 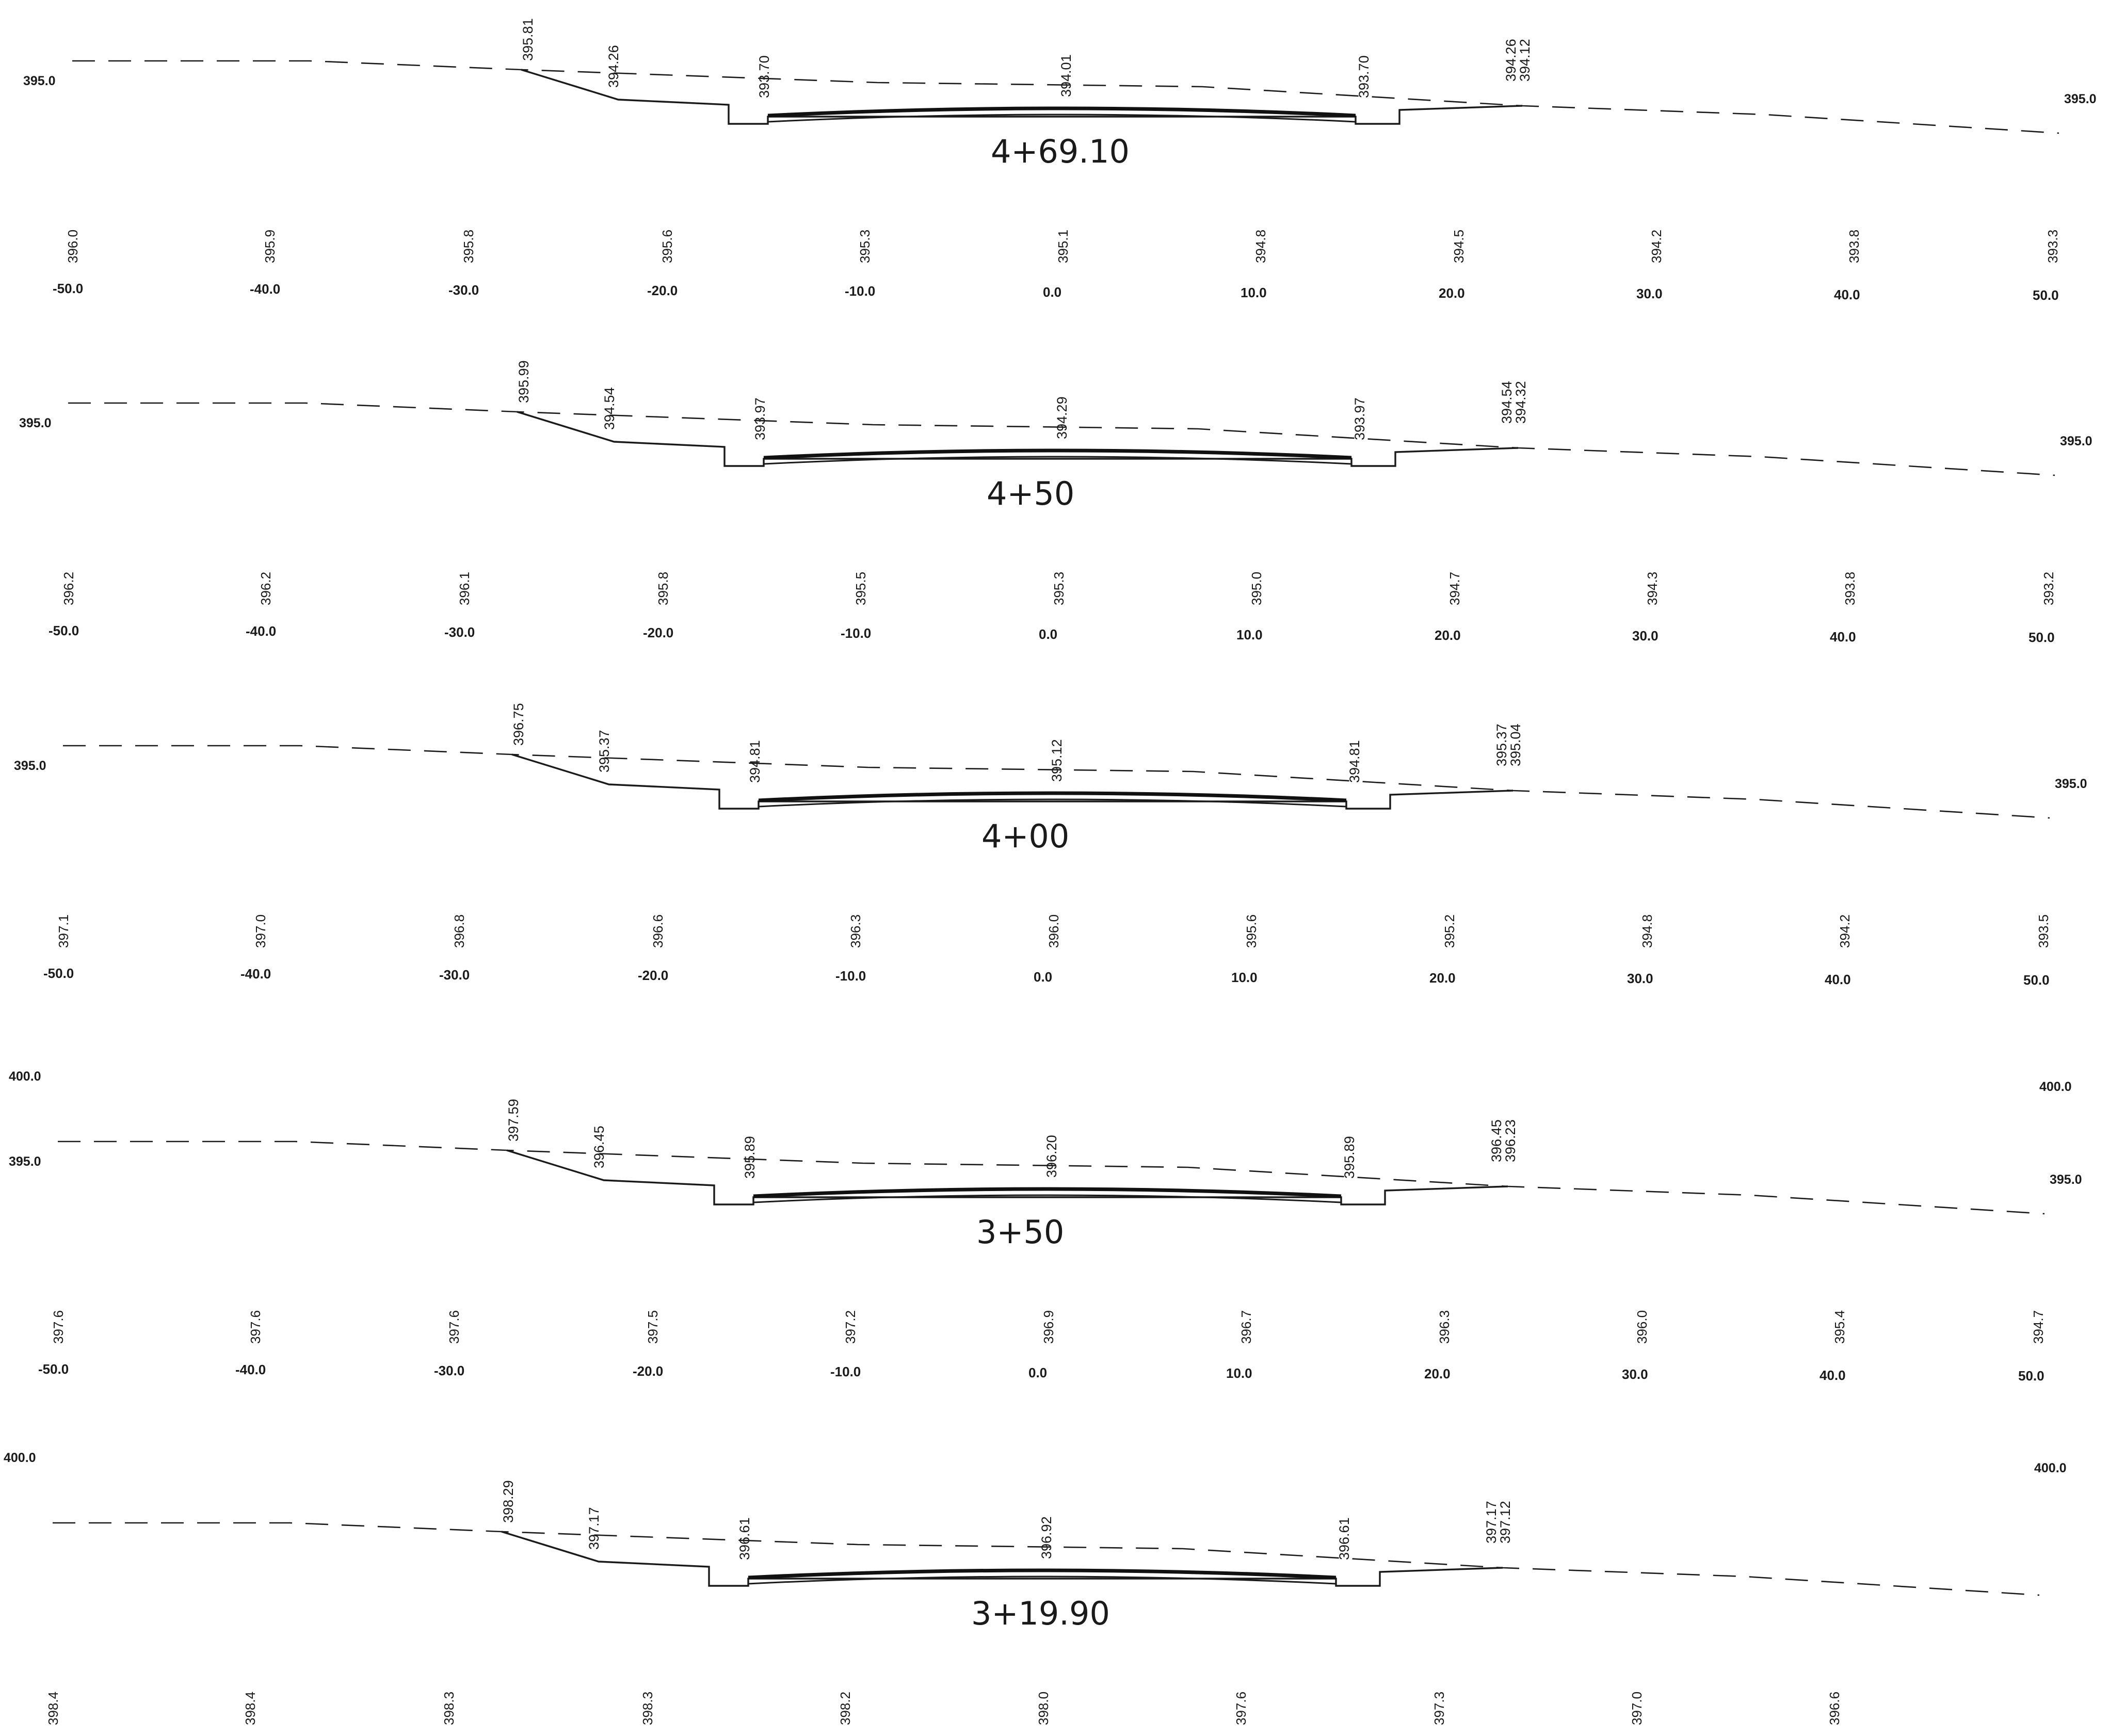 I want to click on ground-elevation: 396.7, so click(x=1246, y=1327).